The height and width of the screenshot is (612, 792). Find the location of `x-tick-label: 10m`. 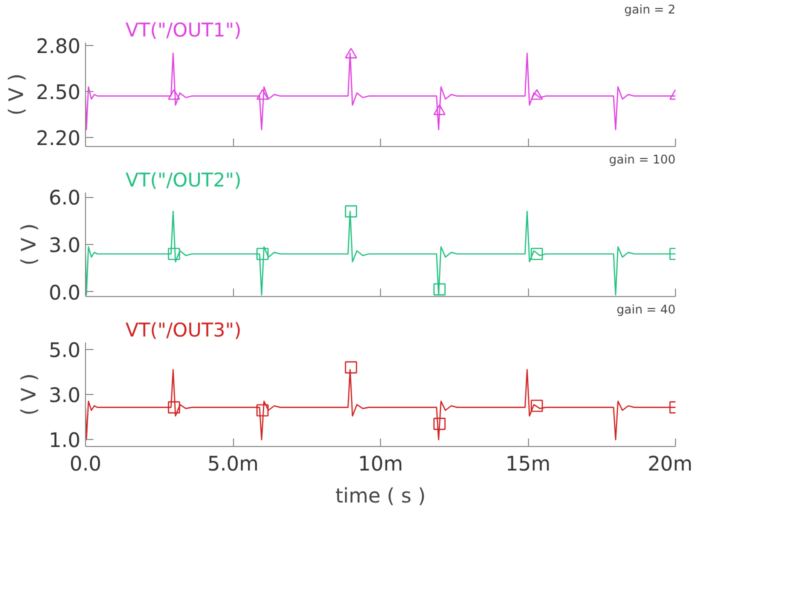

x-tick-label: 10m is located at coordinates (380, 464).